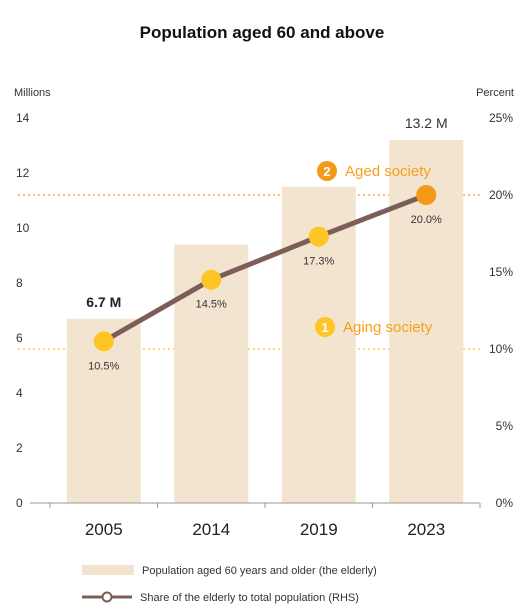  Describe the element at coordinates (211, 305) in the screenshot. I see `share-value-label: 14.5%` at that location.